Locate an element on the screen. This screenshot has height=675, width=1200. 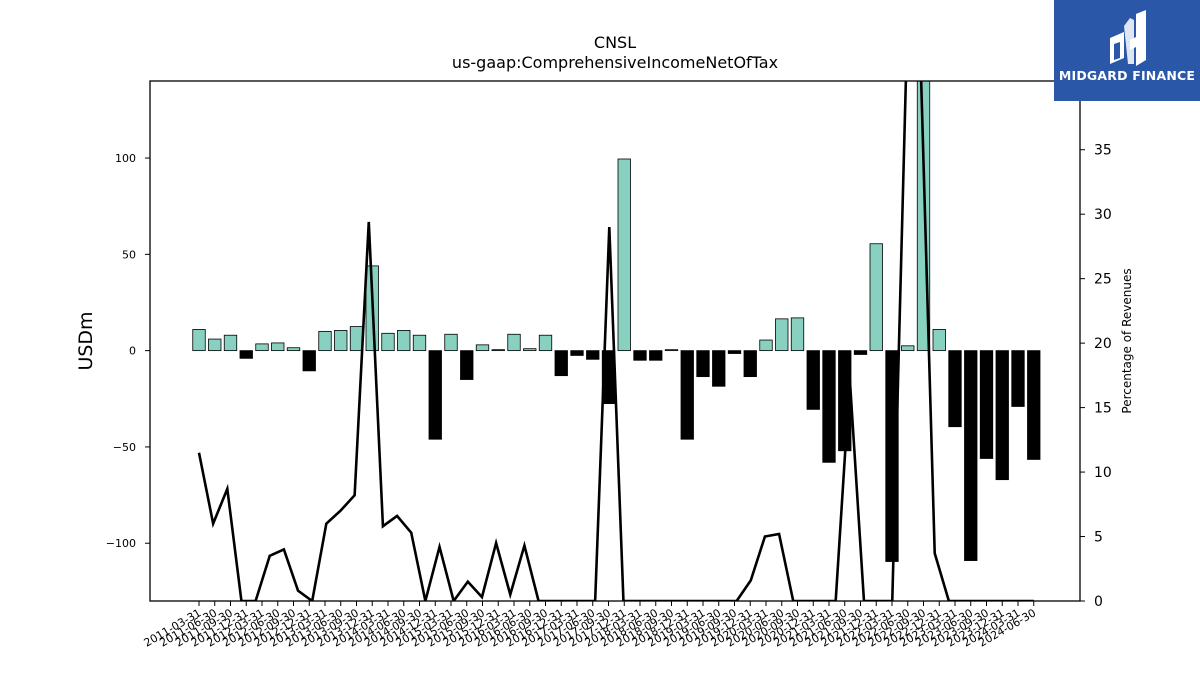
y-tick-label: 50 is located at coordinates (129, 254).